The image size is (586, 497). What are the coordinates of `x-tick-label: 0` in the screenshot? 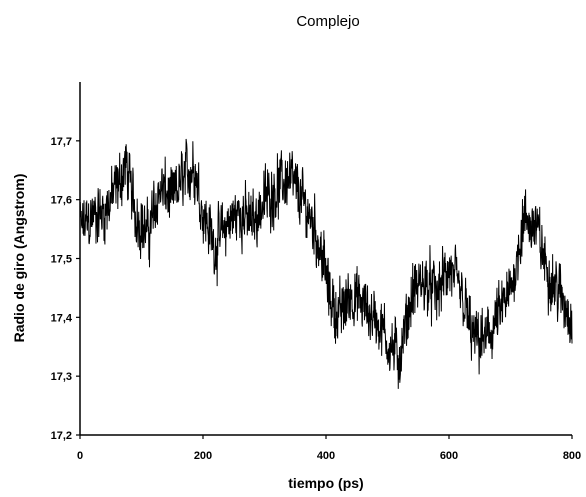 It's located at (80, 456).